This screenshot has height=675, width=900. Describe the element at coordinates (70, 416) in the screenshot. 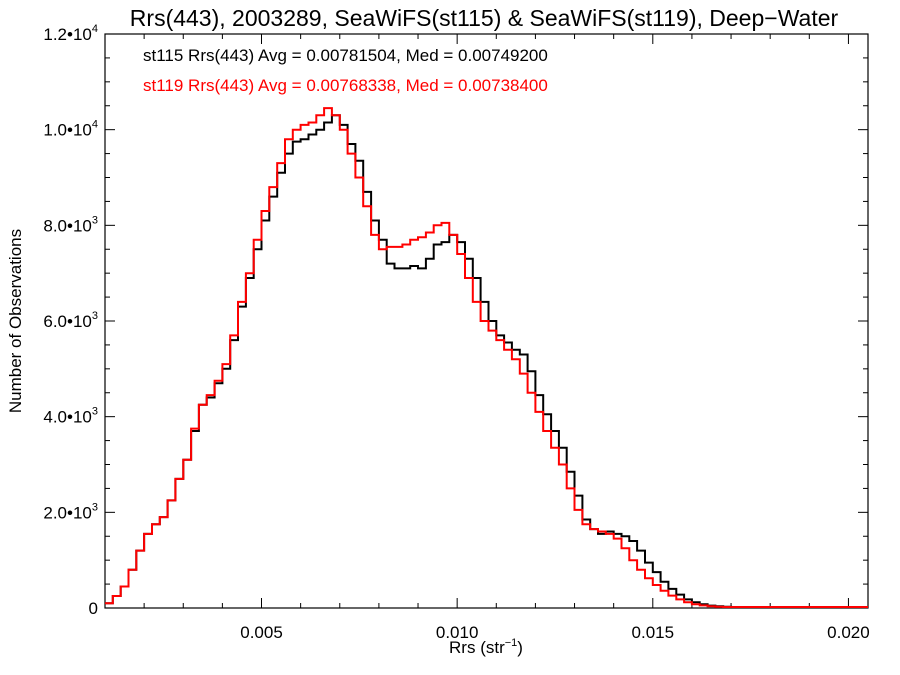

I see `y-tick-label: 4.0•103` at that location.